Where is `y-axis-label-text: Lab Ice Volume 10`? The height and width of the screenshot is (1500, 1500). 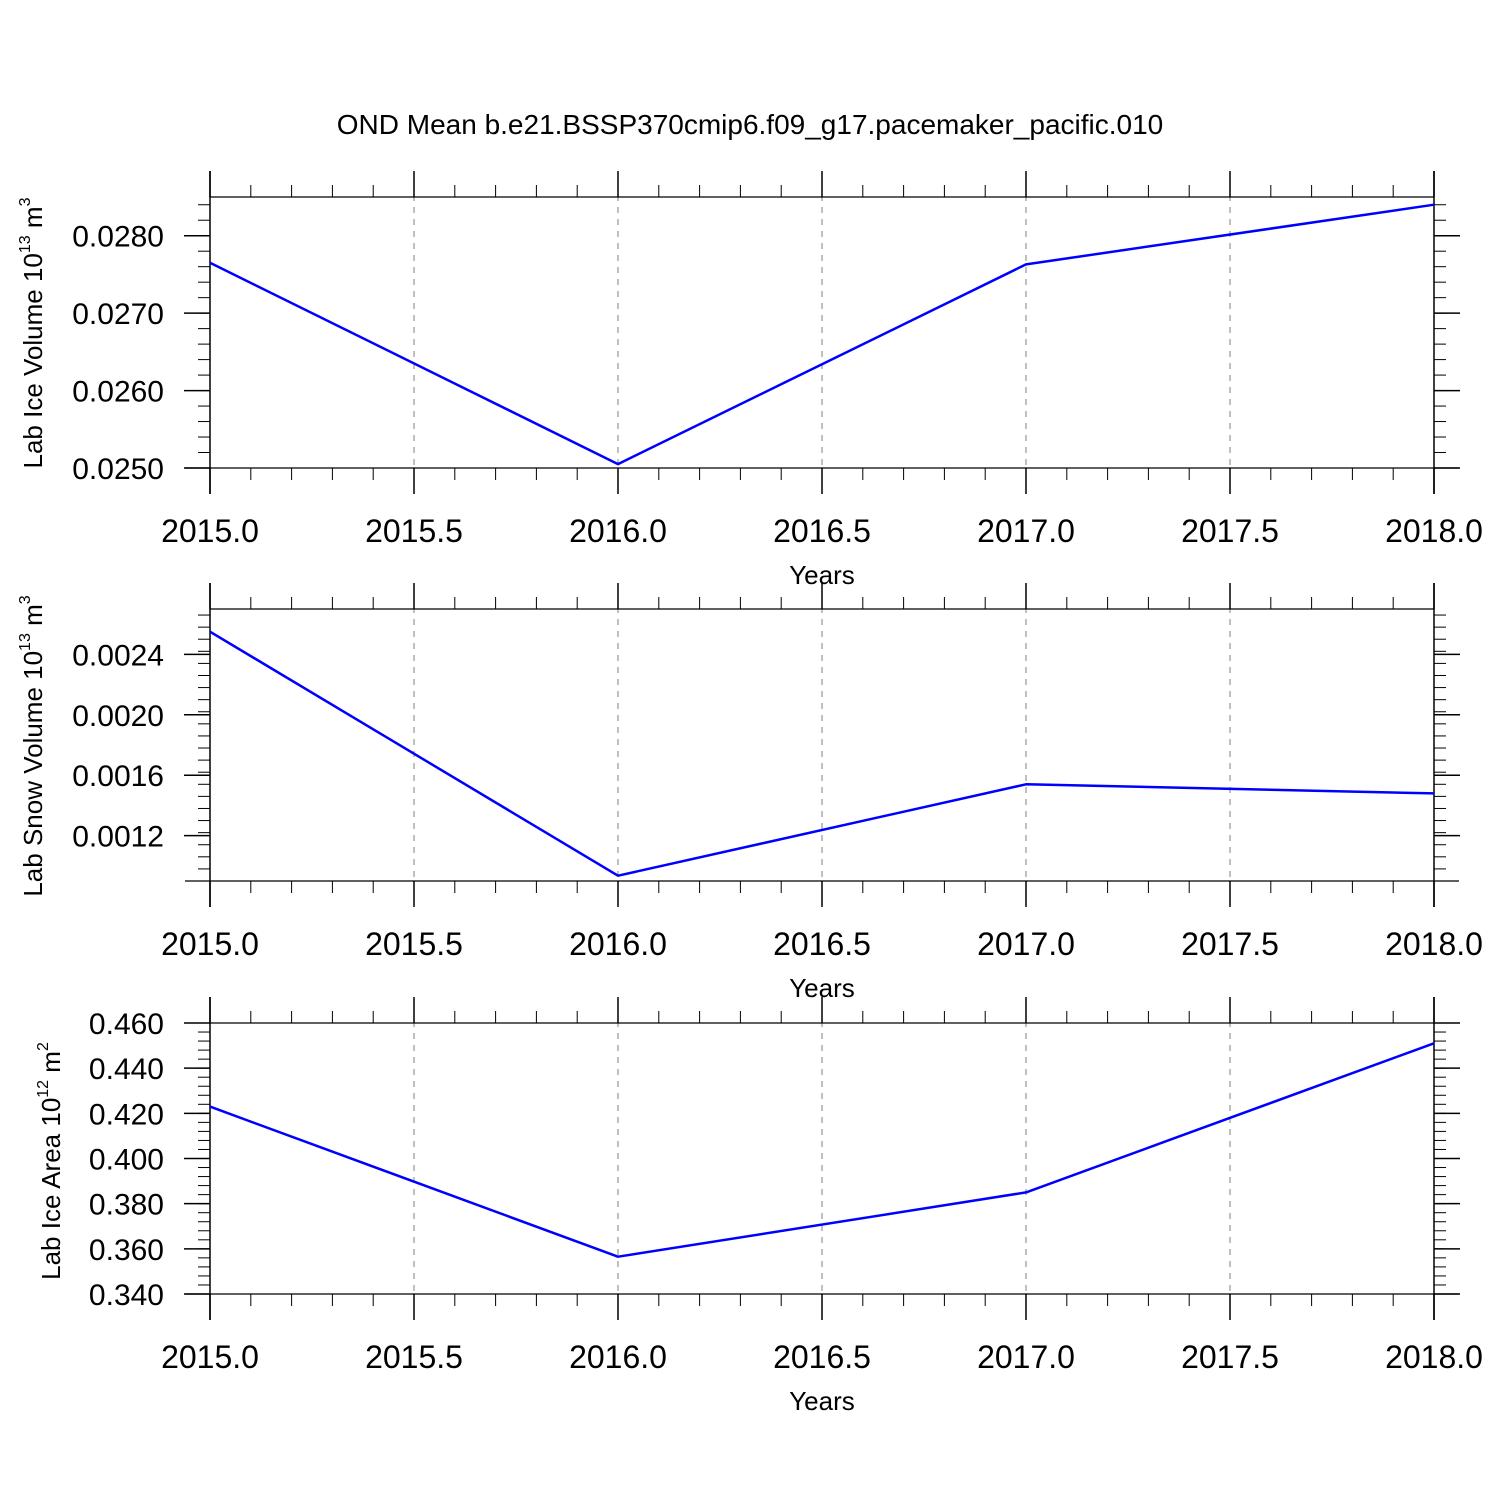 y-axis-label-text: Lab Ice Volume 10 is located at coordinates (33, 360).